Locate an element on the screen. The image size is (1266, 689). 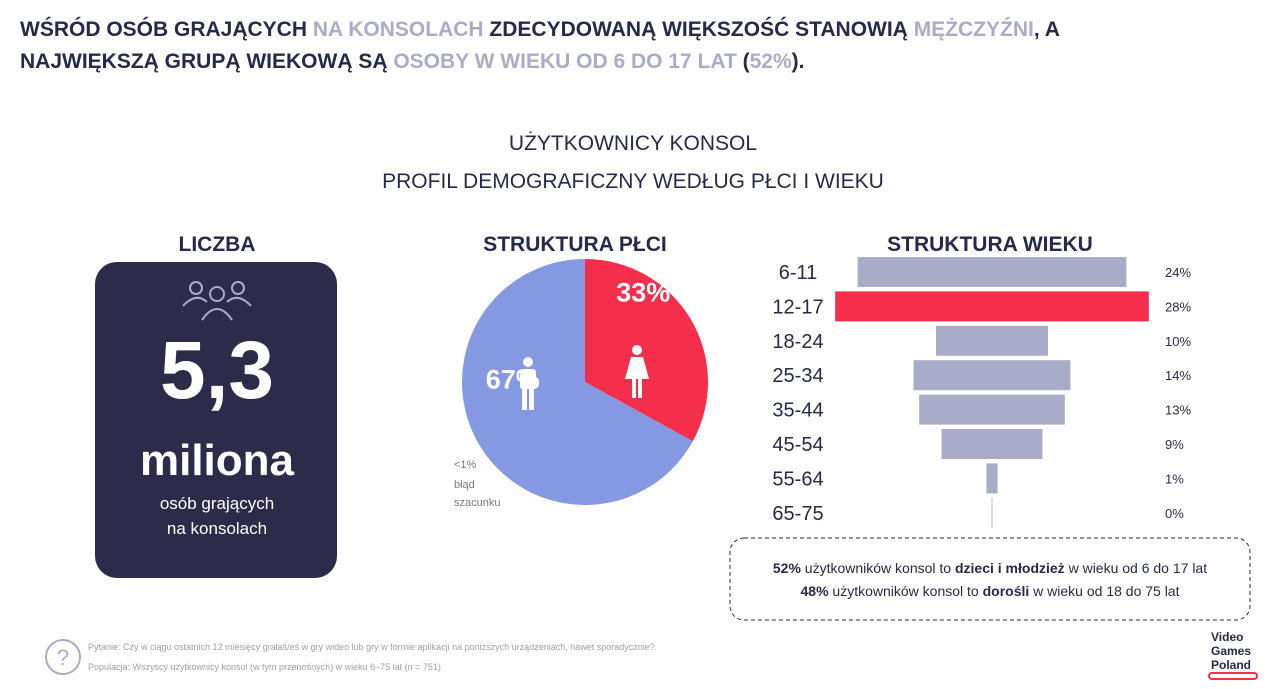
value-label: 13% is located at coordinates (1178, 410).